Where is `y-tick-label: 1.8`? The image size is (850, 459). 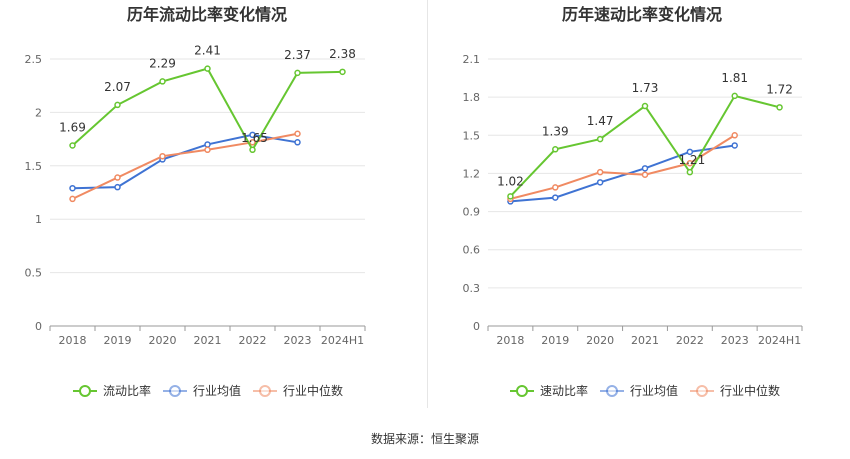
y-tick-label: 1.8 is located at coordinates (472, 97).